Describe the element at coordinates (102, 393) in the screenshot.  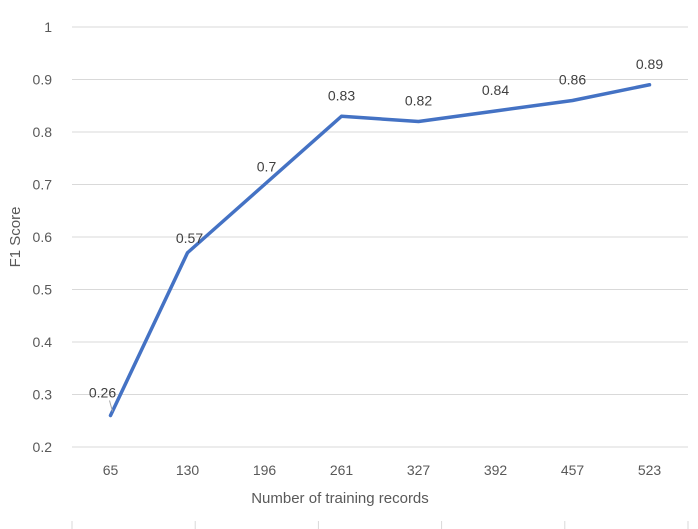
I see `data-label: 0.26` at that location.